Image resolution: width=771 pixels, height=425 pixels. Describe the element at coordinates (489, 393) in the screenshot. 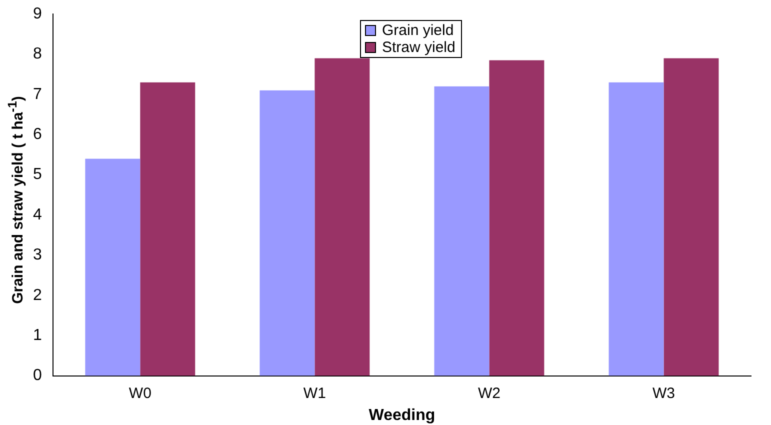

I see `x-tick-label: W2` at that location.